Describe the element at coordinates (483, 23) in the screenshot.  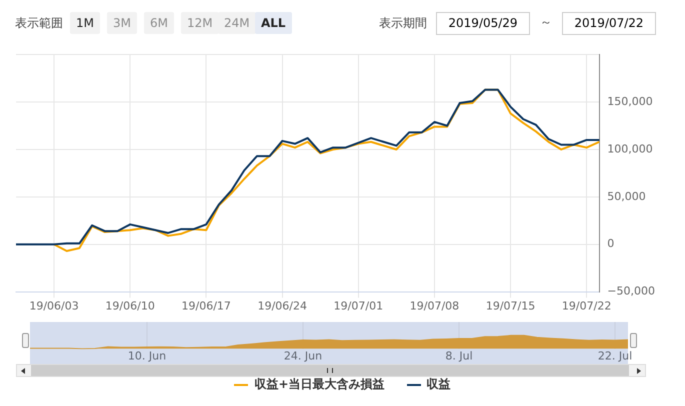
I see `text: 2019/05/29` at that location.